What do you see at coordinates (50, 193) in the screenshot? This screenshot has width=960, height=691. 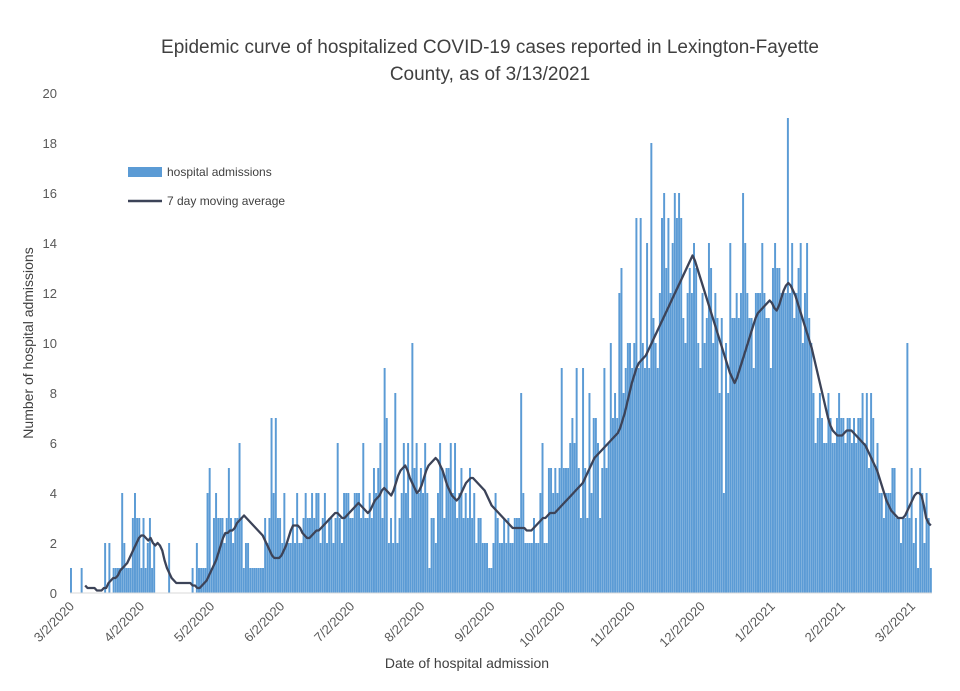 I see `y-tick-label: 16` at bounding box center [50, 193].